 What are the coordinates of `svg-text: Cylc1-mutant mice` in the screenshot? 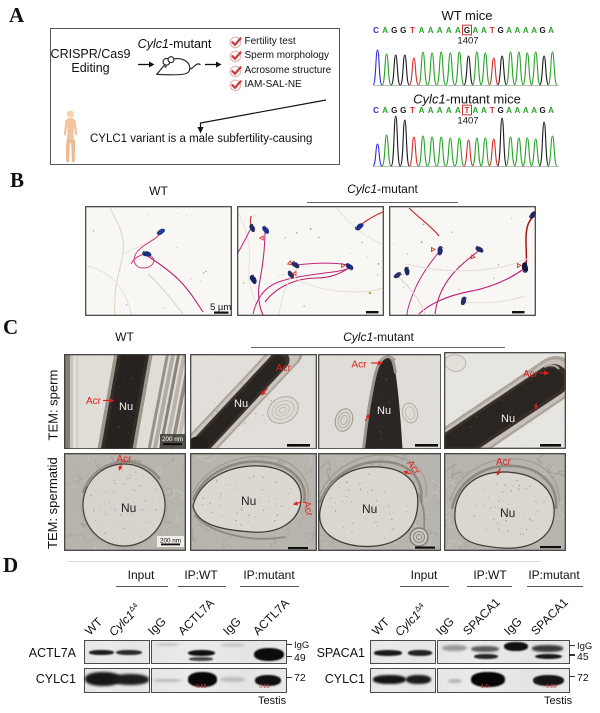 It's located at (467, 99).